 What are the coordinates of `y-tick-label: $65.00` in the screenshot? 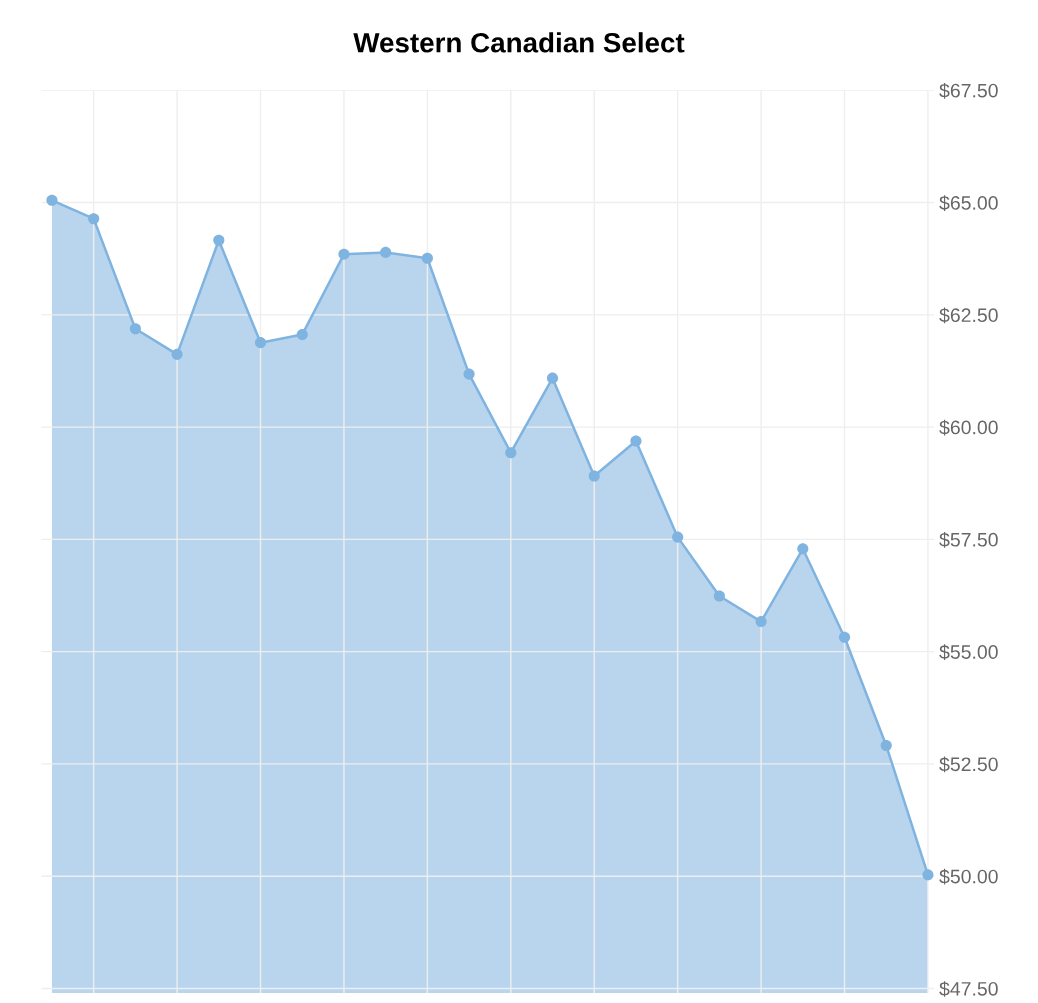 It's located at (968, 203).